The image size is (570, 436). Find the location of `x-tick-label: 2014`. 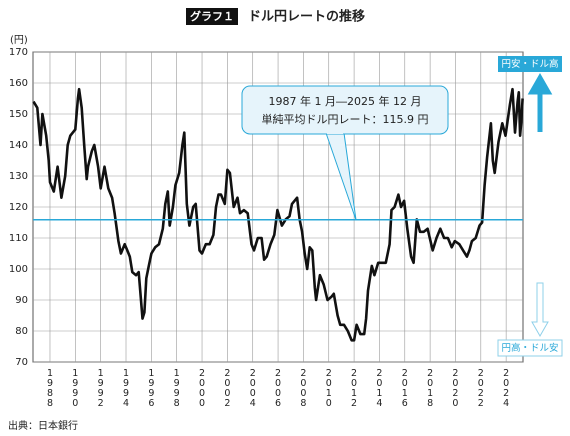

x-tick-label: 2014 is located at coordinates (379, 388).